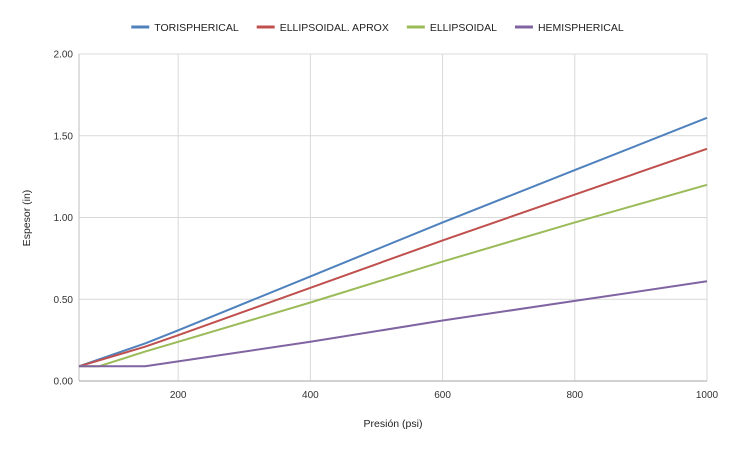 This screenshot has width=755, height=457. I want to click on legend-label: ELLIPSOIDAL, so click(463, 28).